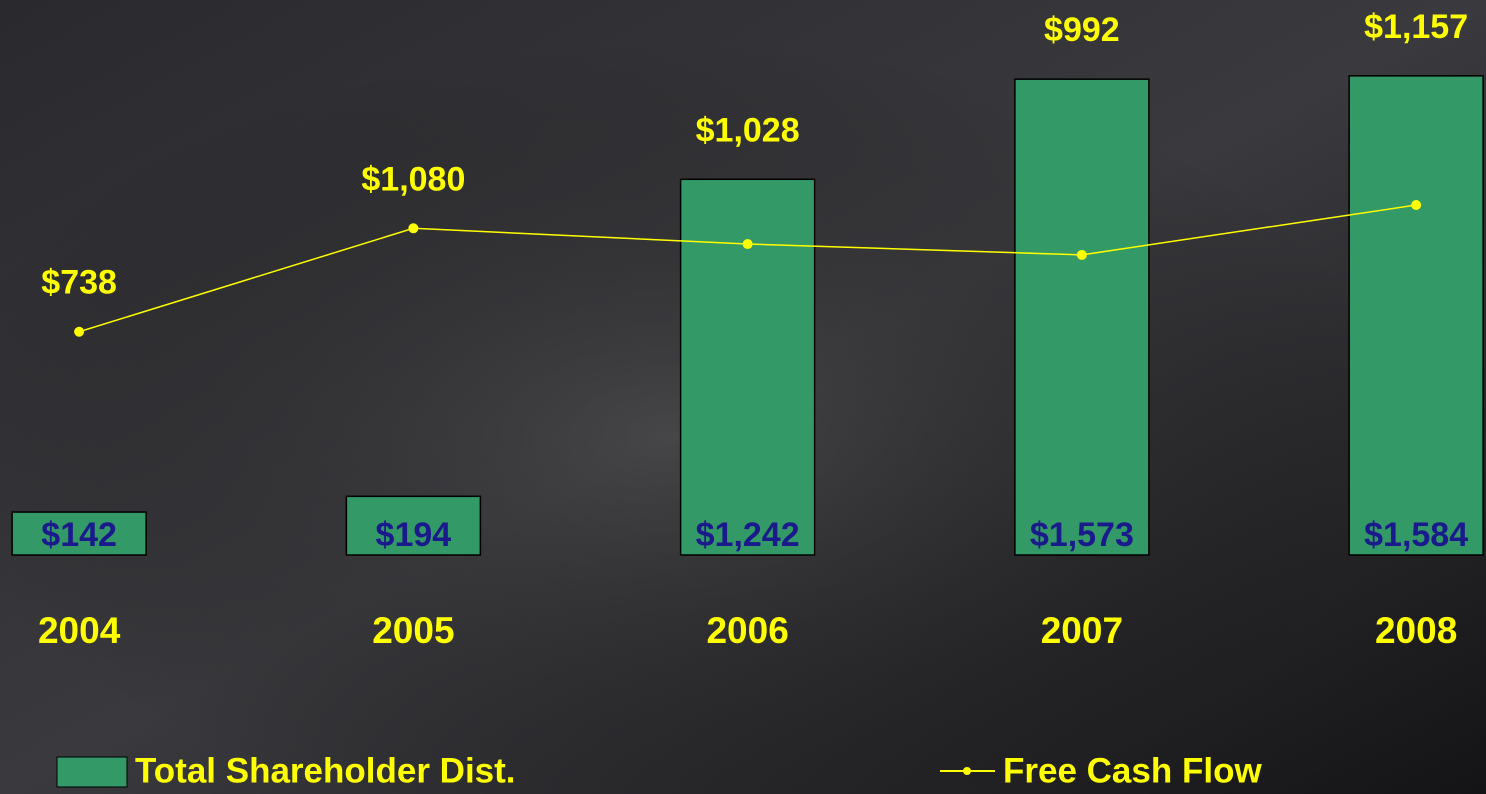 The width and height of the screenshot is (1486, 794). Describe the element at coordinates (1416, 630) in the screenshot. I see `x-tick-label: 2008` at that location.